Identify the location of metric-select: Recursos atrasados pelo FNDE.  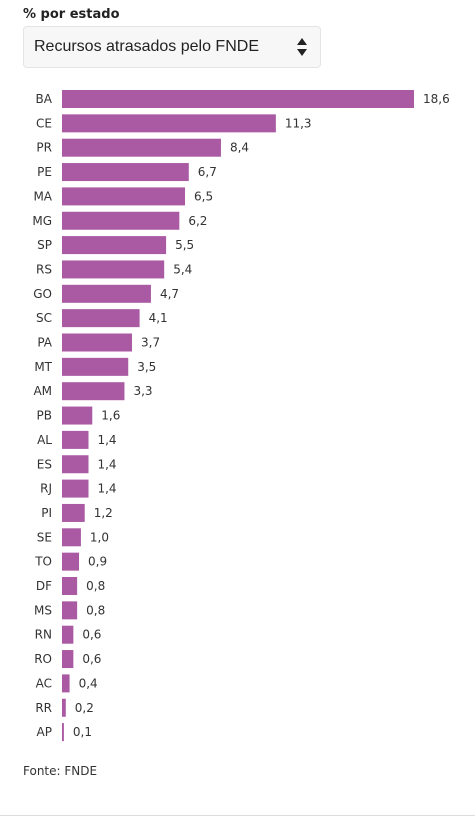
(172, 47).